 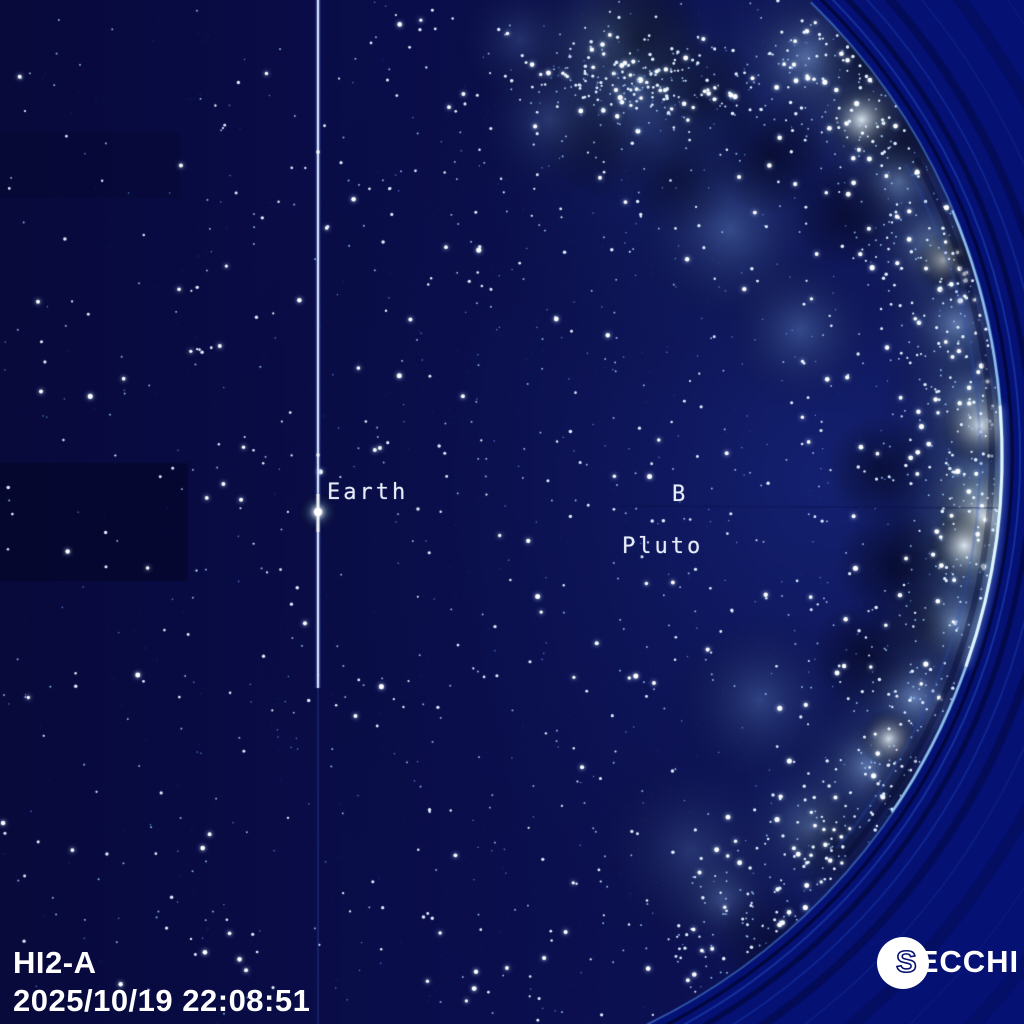 I want to click on secchi-logo: SECCHI, so click(x=950, y=964).